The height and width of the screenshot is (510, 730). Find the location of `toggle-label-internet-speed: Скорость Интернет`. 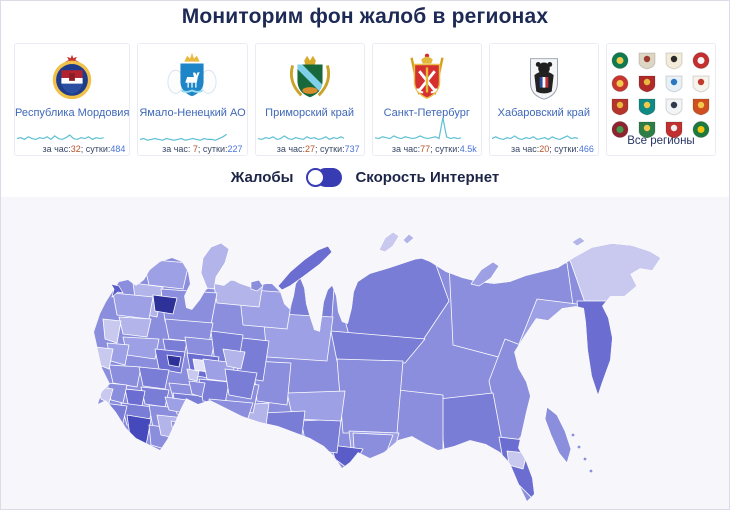

toggle-label-internet-speed: Скорость Интернет is located at coordinates (427, 177).